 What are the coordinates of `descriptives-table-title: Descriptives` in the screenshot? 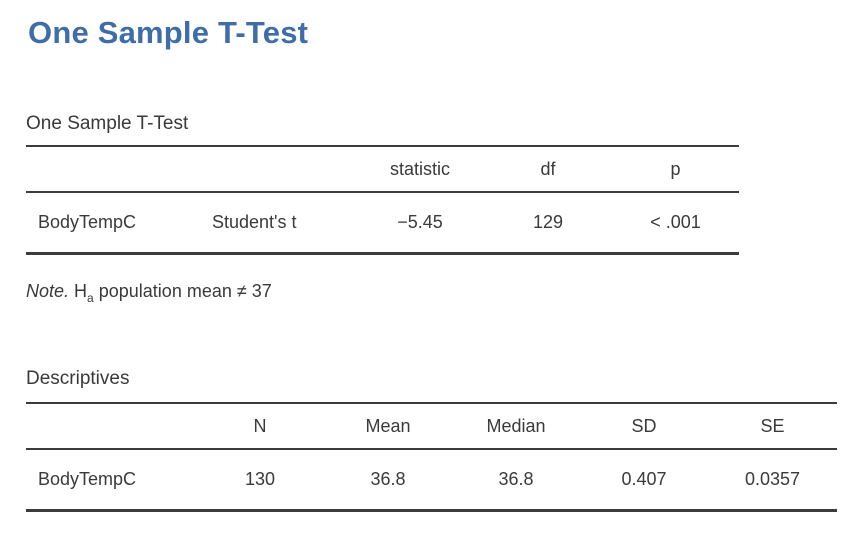 It's located at (78, 378).